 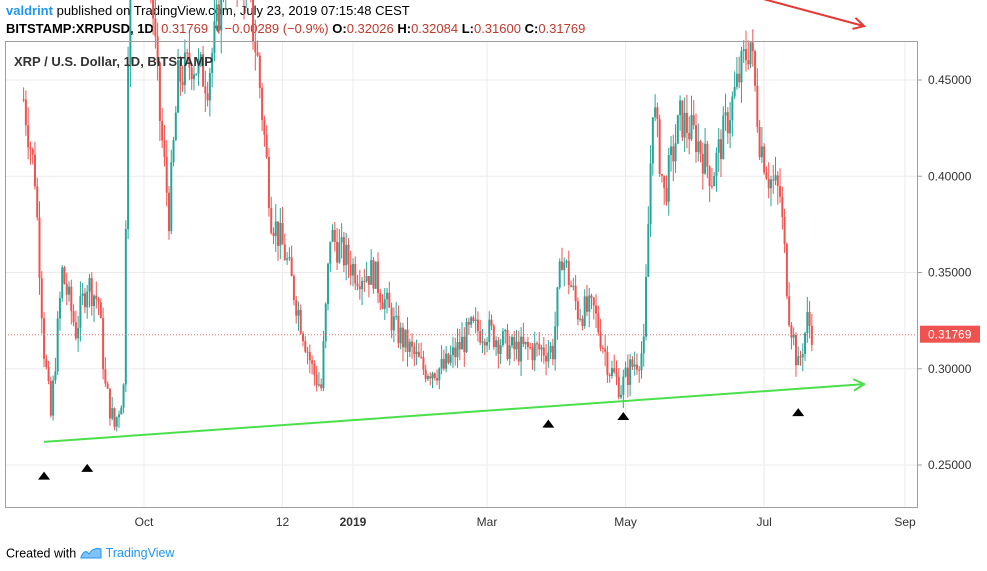 I want to click on author-name: valdrint, so click(x=29, y=10).